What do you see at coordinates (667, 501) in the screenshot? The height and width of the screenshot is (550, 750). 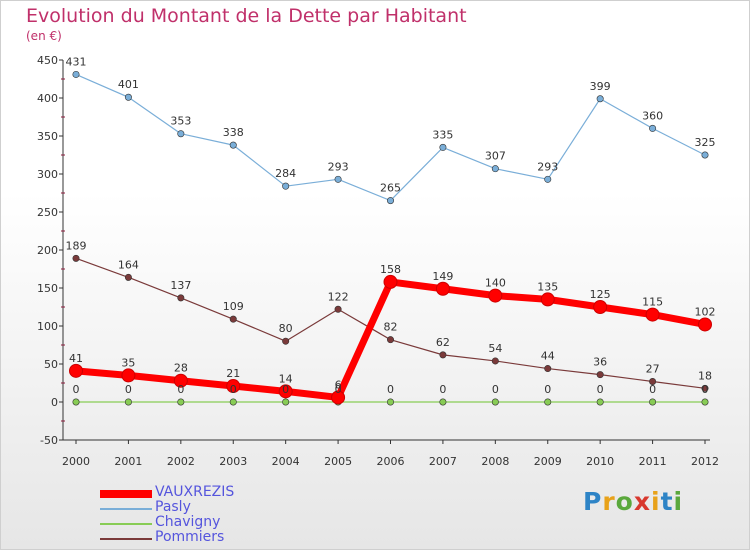 I see `logo-letter: t` at bounding box center [667, 501].